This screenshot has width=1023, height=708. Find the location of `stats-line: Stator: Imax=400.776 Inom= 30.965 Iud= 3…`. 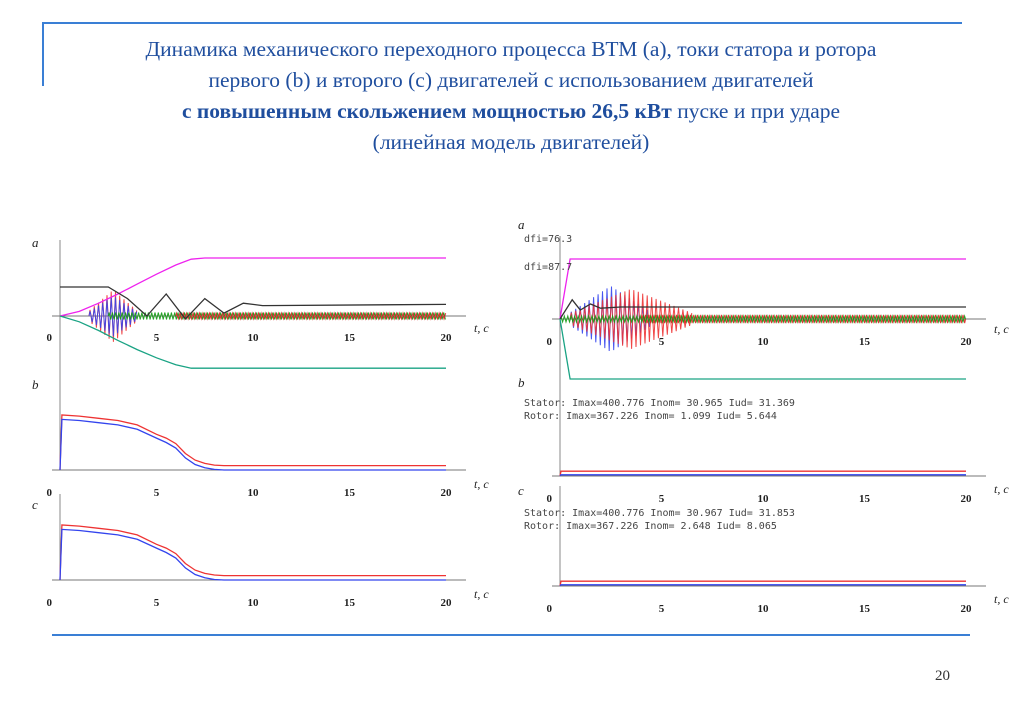

stats-line: Stator: Imax=400.776 Inom= 30.965 Iud= 3… is located at coordinates (659, 403).